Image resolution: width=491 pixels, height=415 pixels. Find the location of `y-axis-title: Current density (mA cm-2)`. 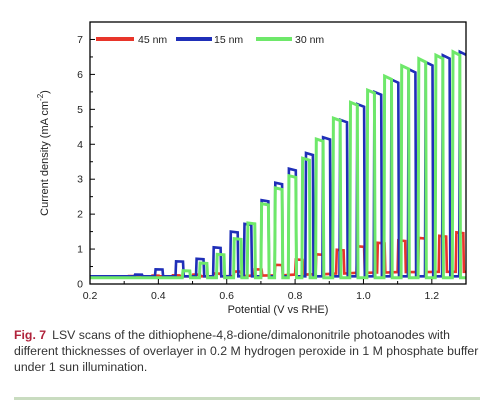

y-axis-title: Current density (mA cm-2) is located at coordinates (43, 153).